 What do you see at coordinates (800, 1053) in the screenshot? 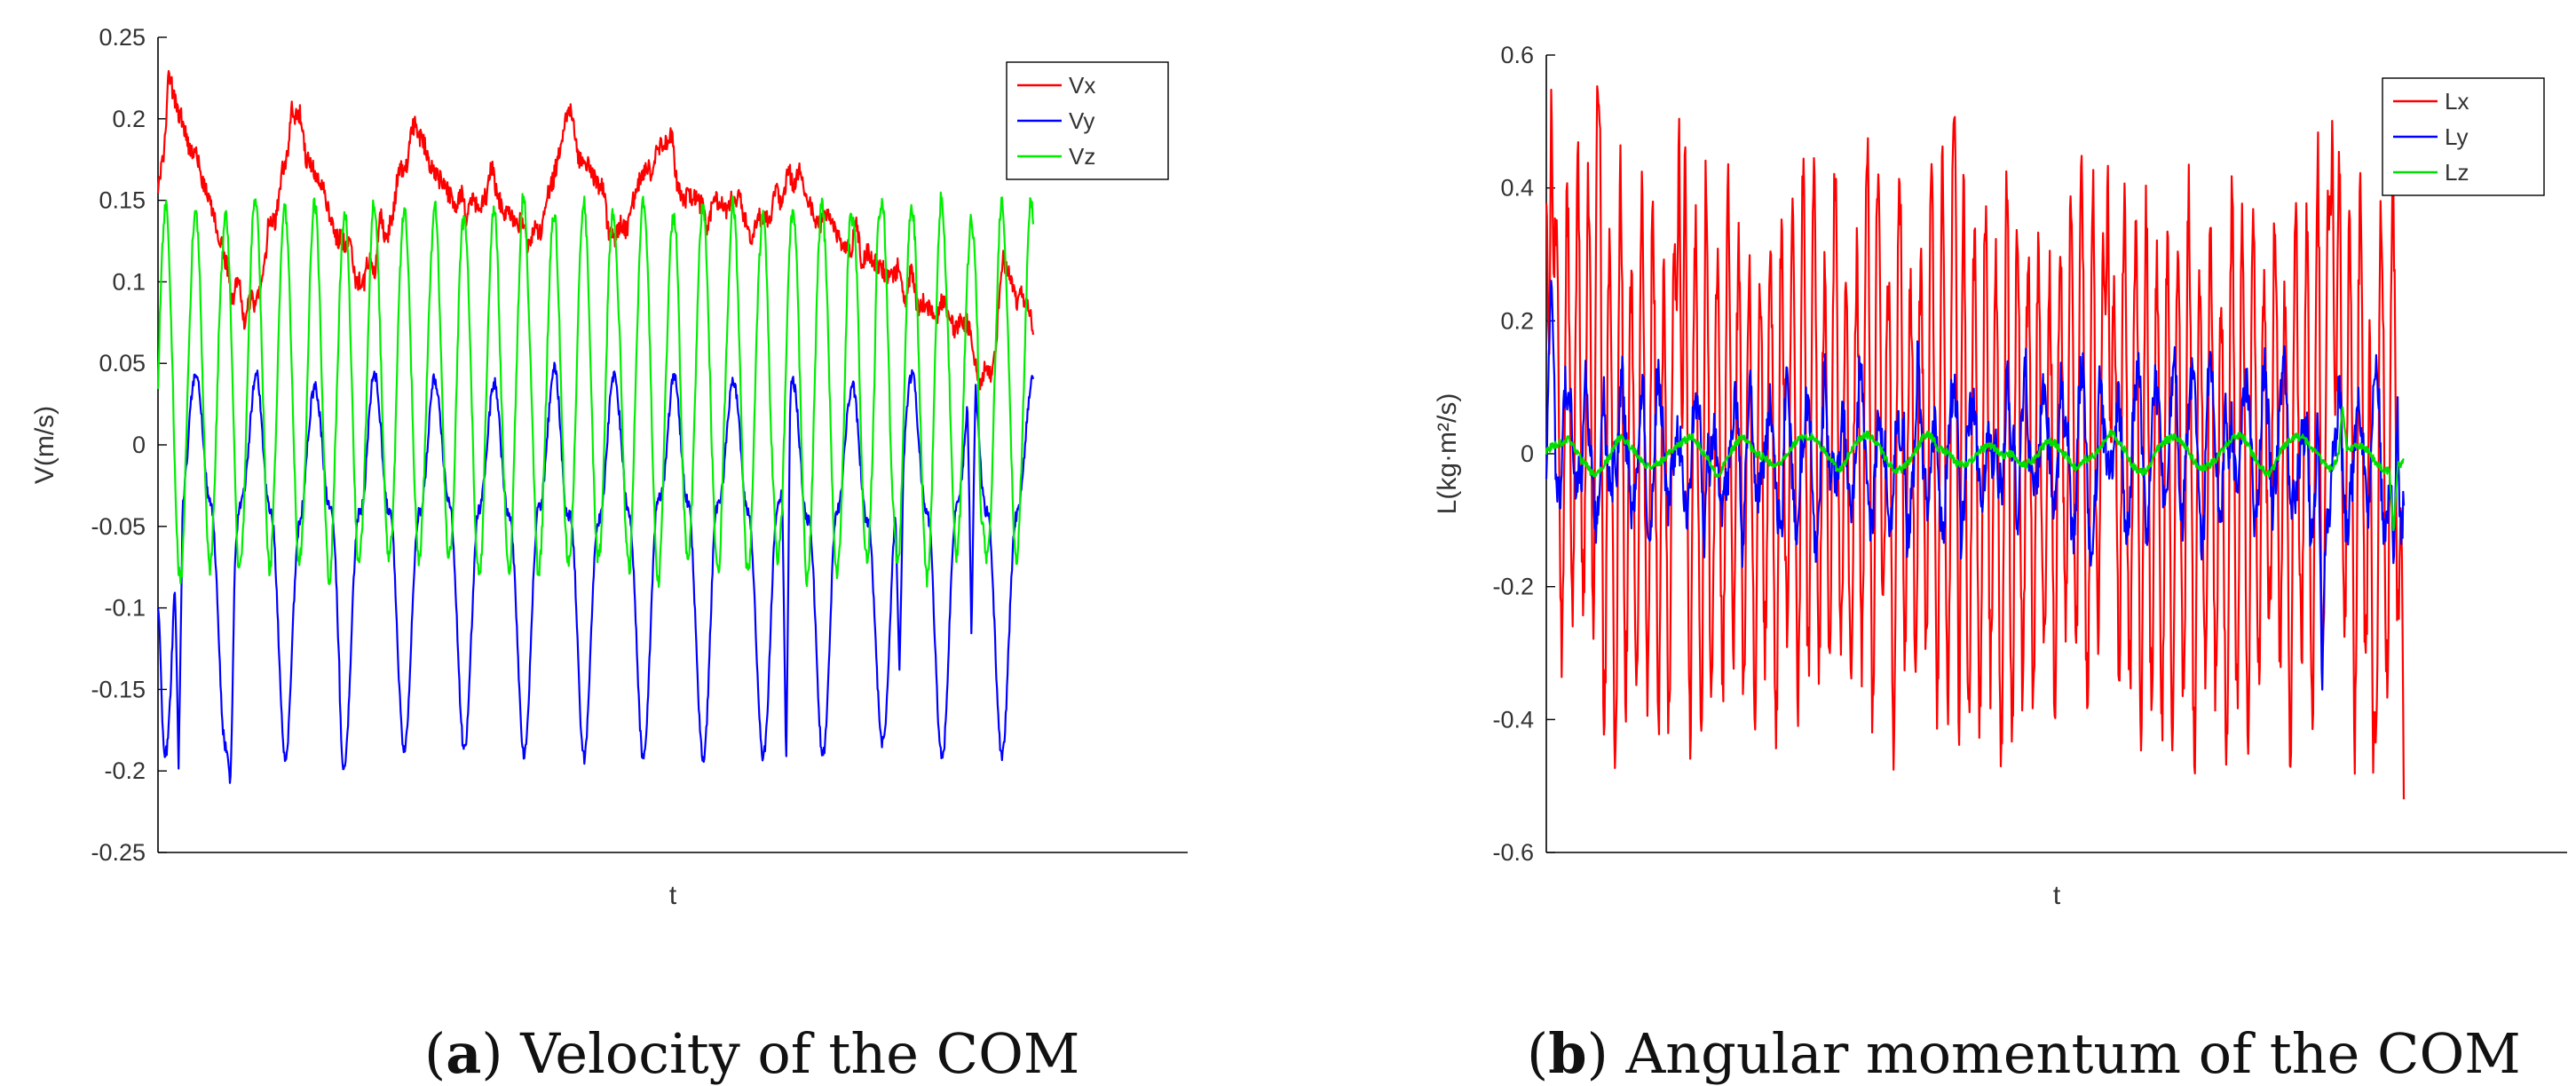
I see `caption-a-text: Velocity of the COM` at bounding box center [800, 1053].